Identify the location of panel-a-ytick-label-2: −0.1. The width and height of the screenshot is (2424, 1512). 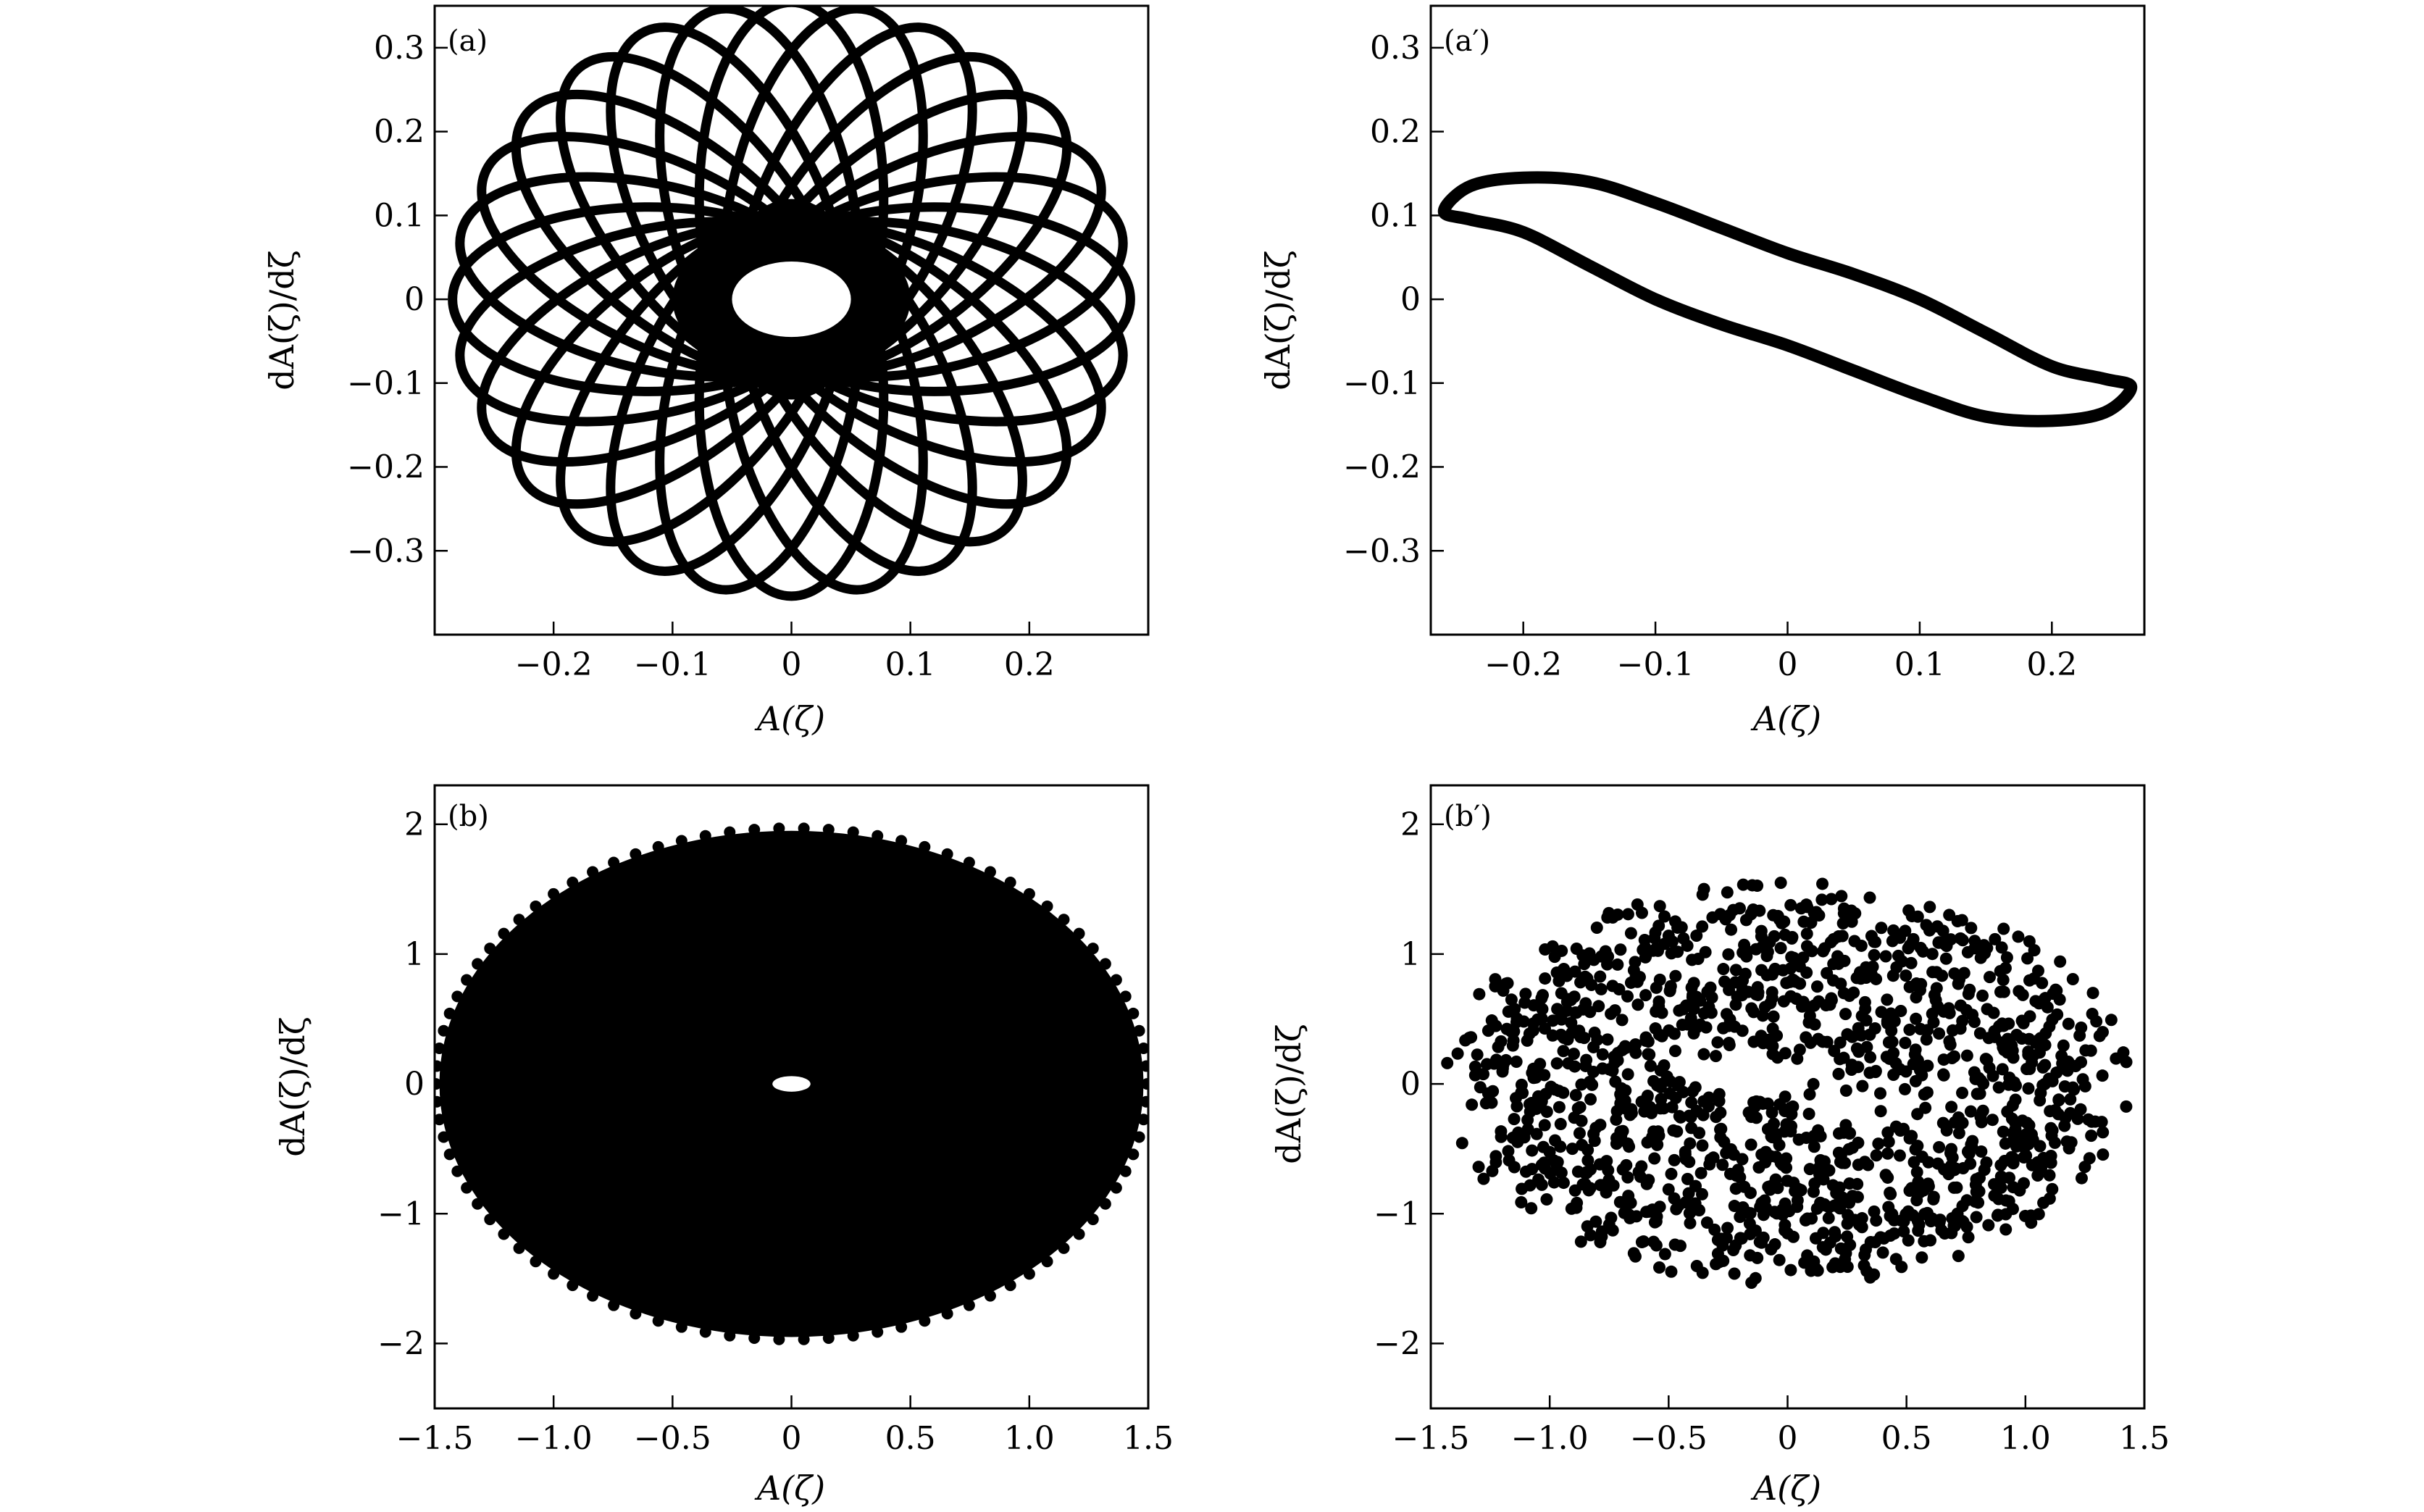
(386, 383).